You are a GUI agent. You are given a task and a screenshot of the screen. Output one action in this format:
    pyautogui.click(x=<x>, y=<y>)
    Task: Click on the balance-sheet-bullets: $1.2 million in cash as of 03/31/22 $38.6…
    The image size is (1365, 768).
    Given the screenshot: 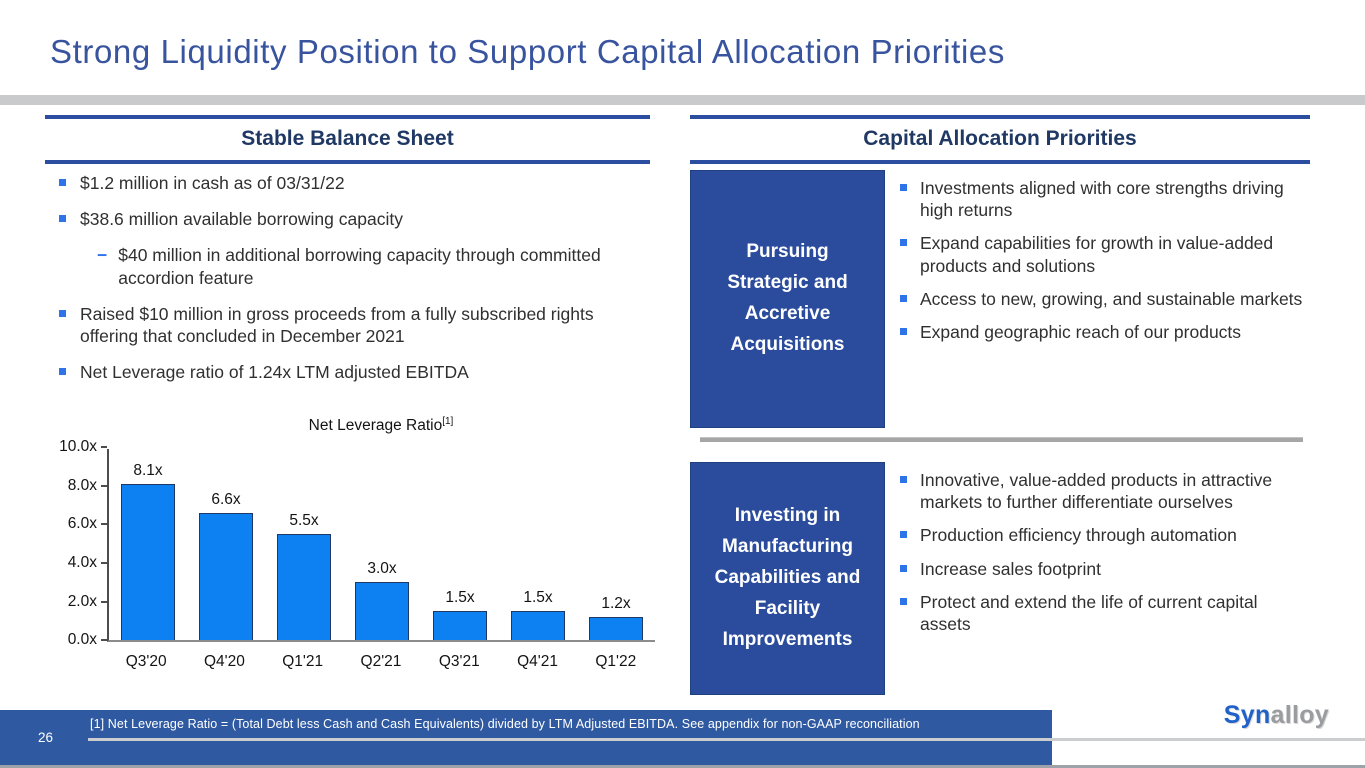 What is the action you would take?
    pyautogui.click(x=350, y=285)
    